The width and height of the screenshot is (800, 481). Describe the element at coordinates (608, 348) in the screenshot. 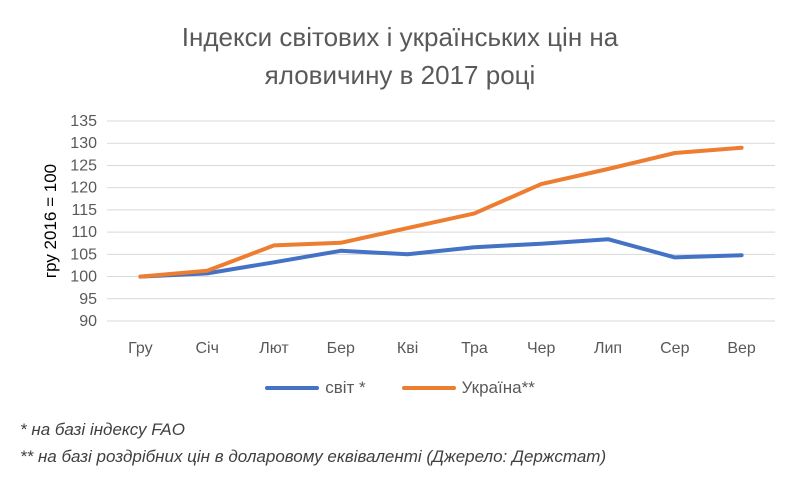

I see `x-tick-label: Лип` at that location.